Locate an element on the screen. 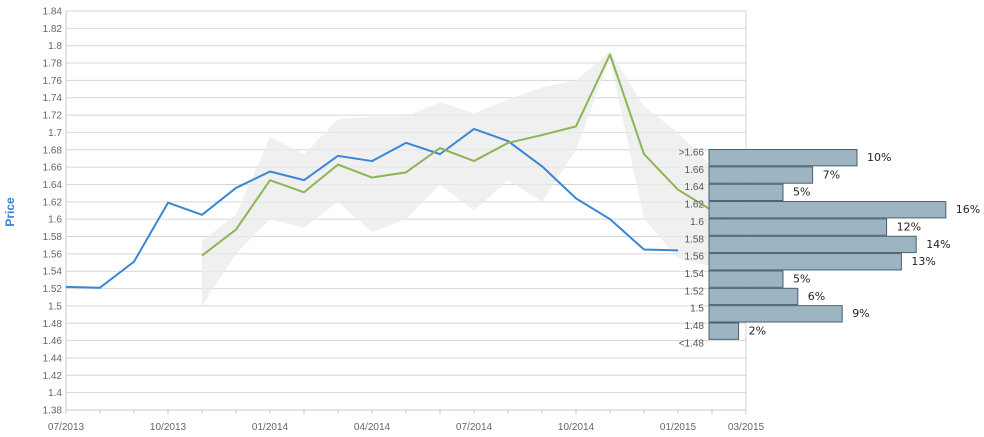 The height and width of the screenshot is (437, 984). y-tick-label: 1.38 is located at coordinates (53, 411).